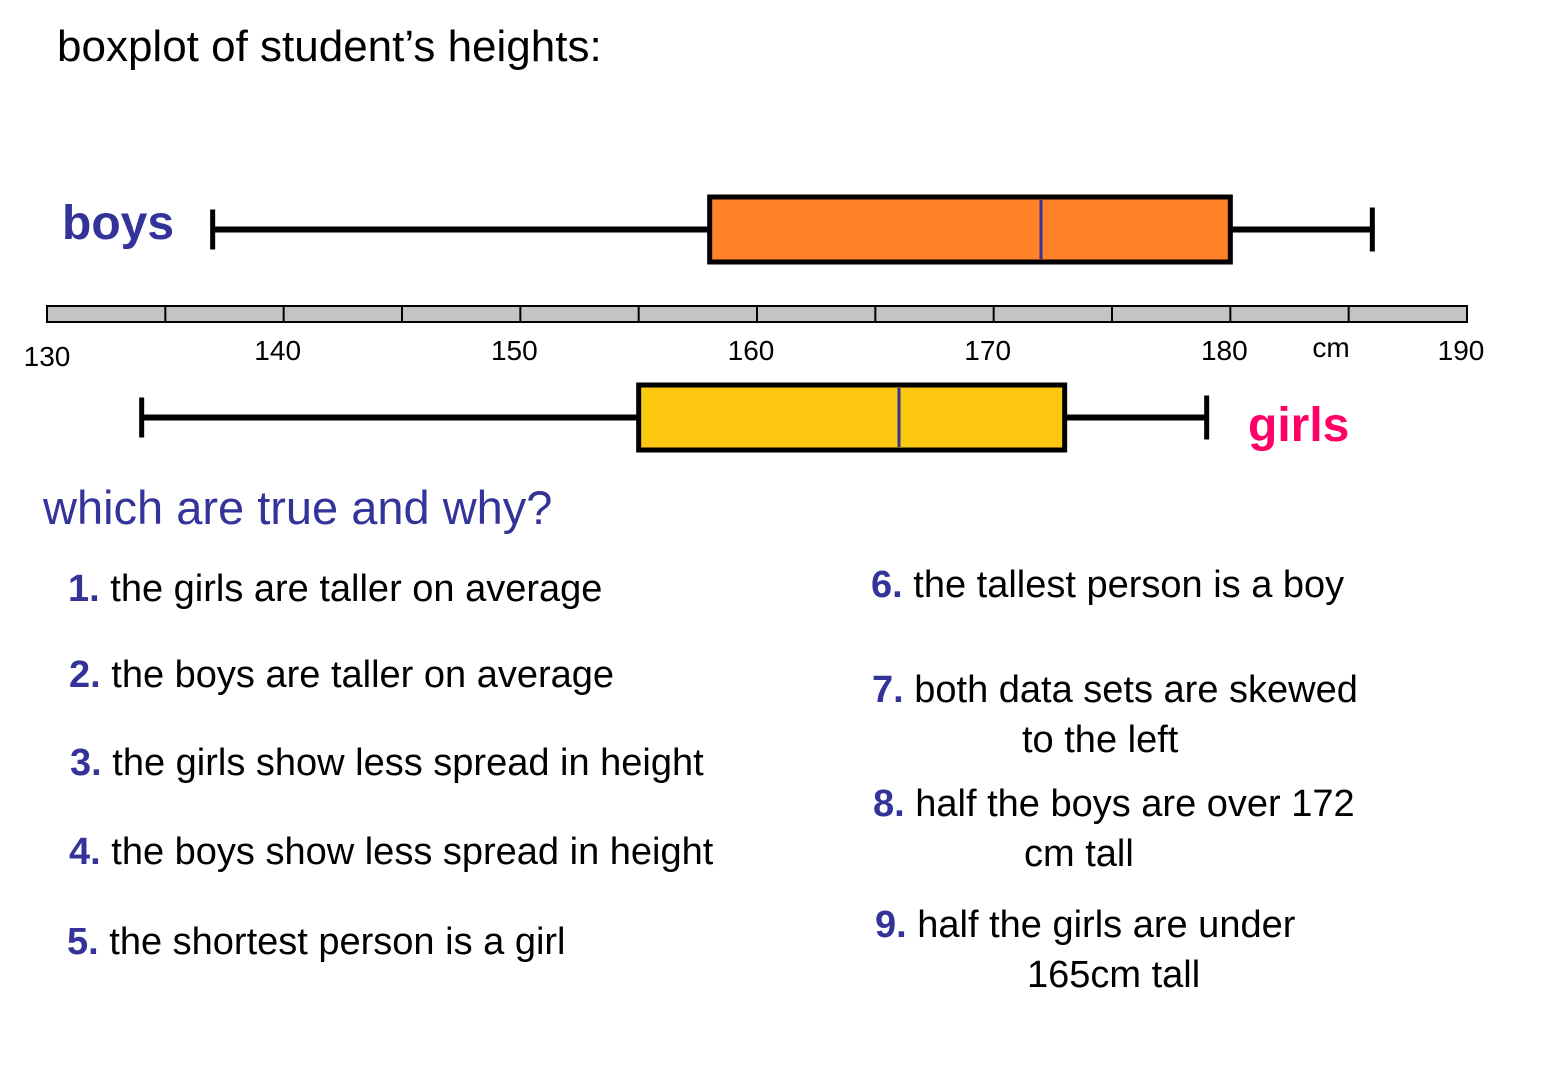 The width and height of the screenshot is (1554, 1082). What do you see at coordinates (970, 229) in the screenshot?
I see `boys-box` at bounding box center [970, 229].